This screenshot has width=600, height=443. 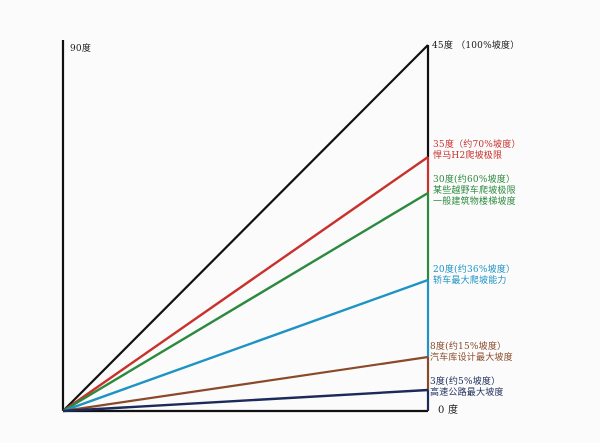 I want to click on label-0-degree: 0 度, so click(x=448, y=410).